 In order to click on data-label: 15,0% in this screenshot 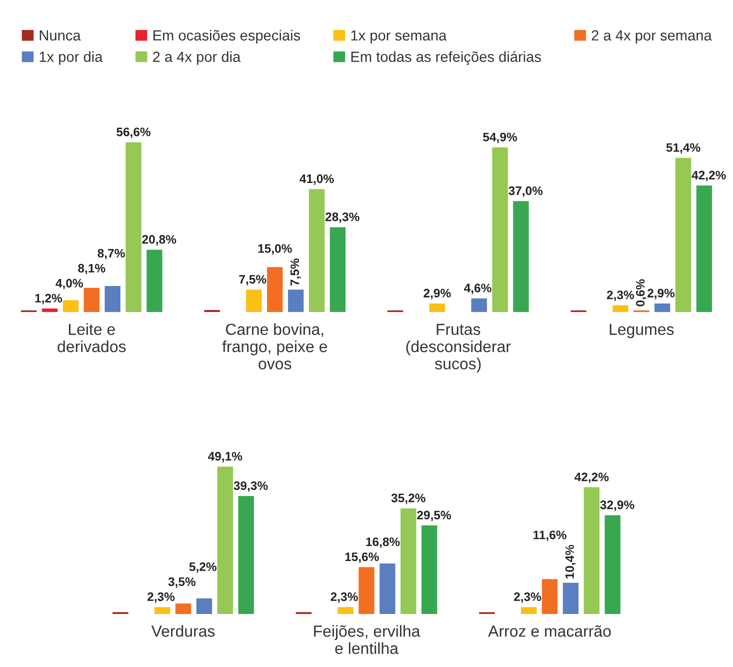, I will do `click(275, 249)`.